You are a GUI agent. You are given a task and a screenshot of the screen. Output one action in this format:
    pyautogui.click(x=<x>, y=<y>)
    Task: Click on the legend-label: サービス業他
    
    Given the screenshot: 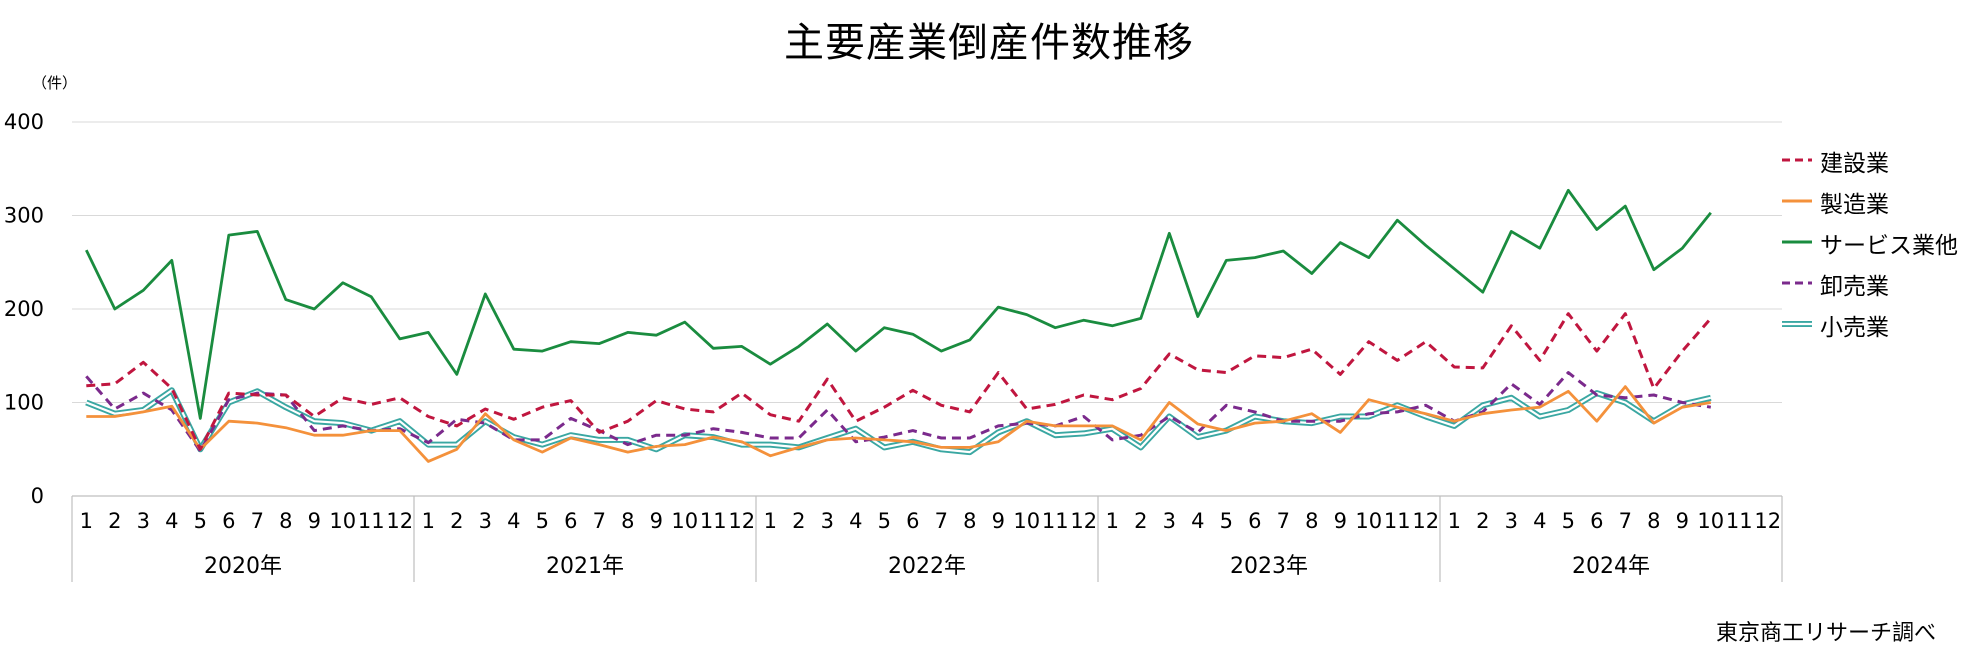 What is the action you would take?
    pyautogui.click(x=1889, y=246)
    